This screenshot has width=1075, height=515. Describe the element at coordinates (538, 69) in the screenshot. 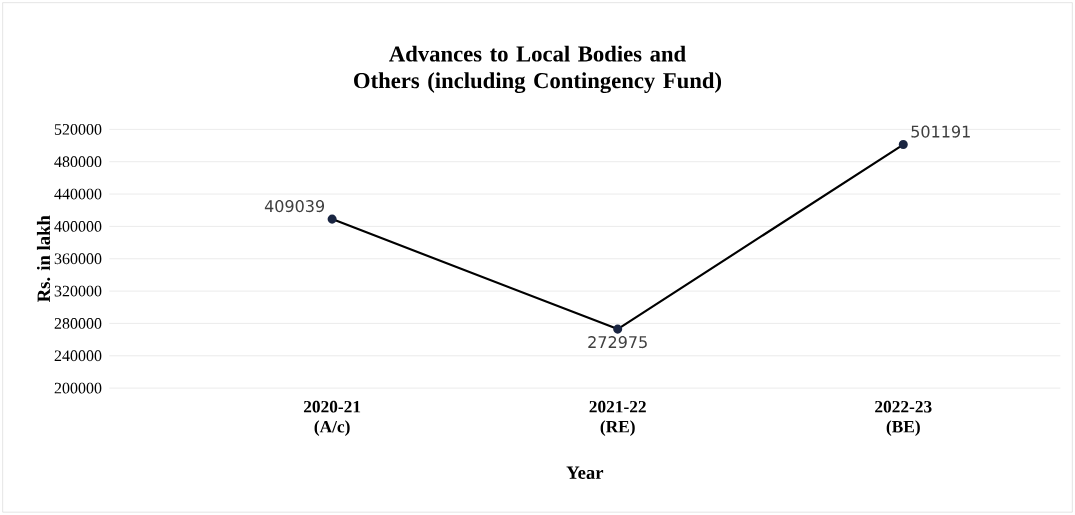

I see `chart-title: Advances to Local Bodies and Others (including Contingency Fund)` at that location.